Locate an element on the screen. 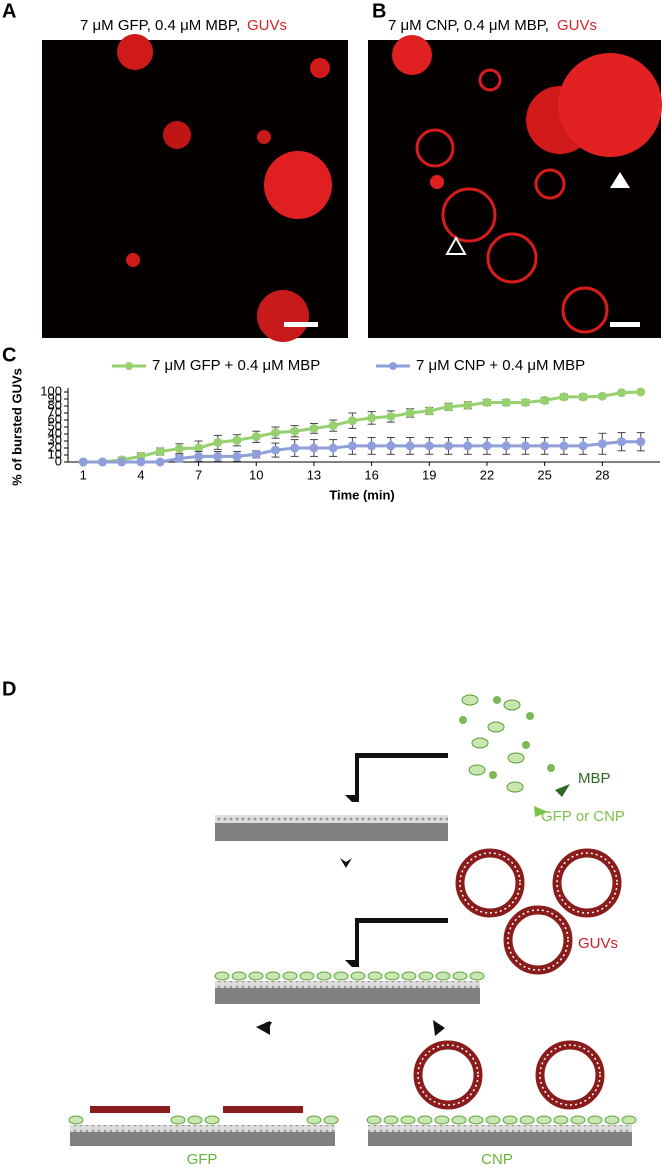 The image size is (664, 1168). panel-title: 7 μM CNP, 0.4 μM MBP, is located at coordinates (468, 25).